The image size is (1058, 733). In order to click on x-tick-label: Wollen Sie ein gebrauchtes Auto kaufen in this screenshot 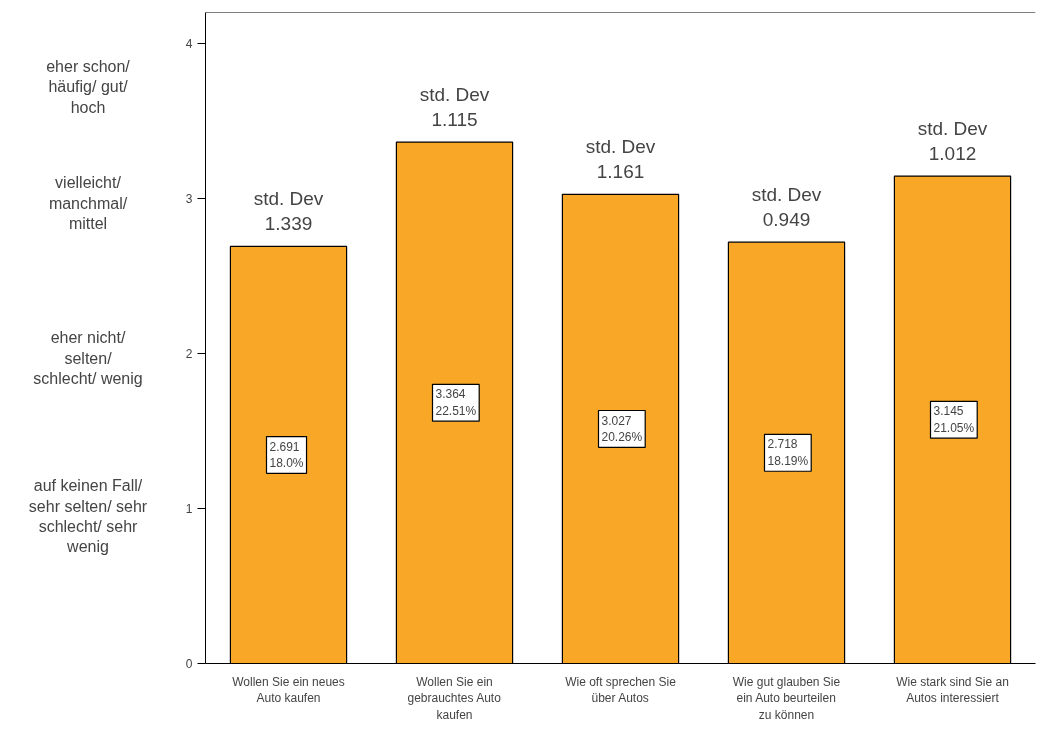, I will do `click(454, 698)`.